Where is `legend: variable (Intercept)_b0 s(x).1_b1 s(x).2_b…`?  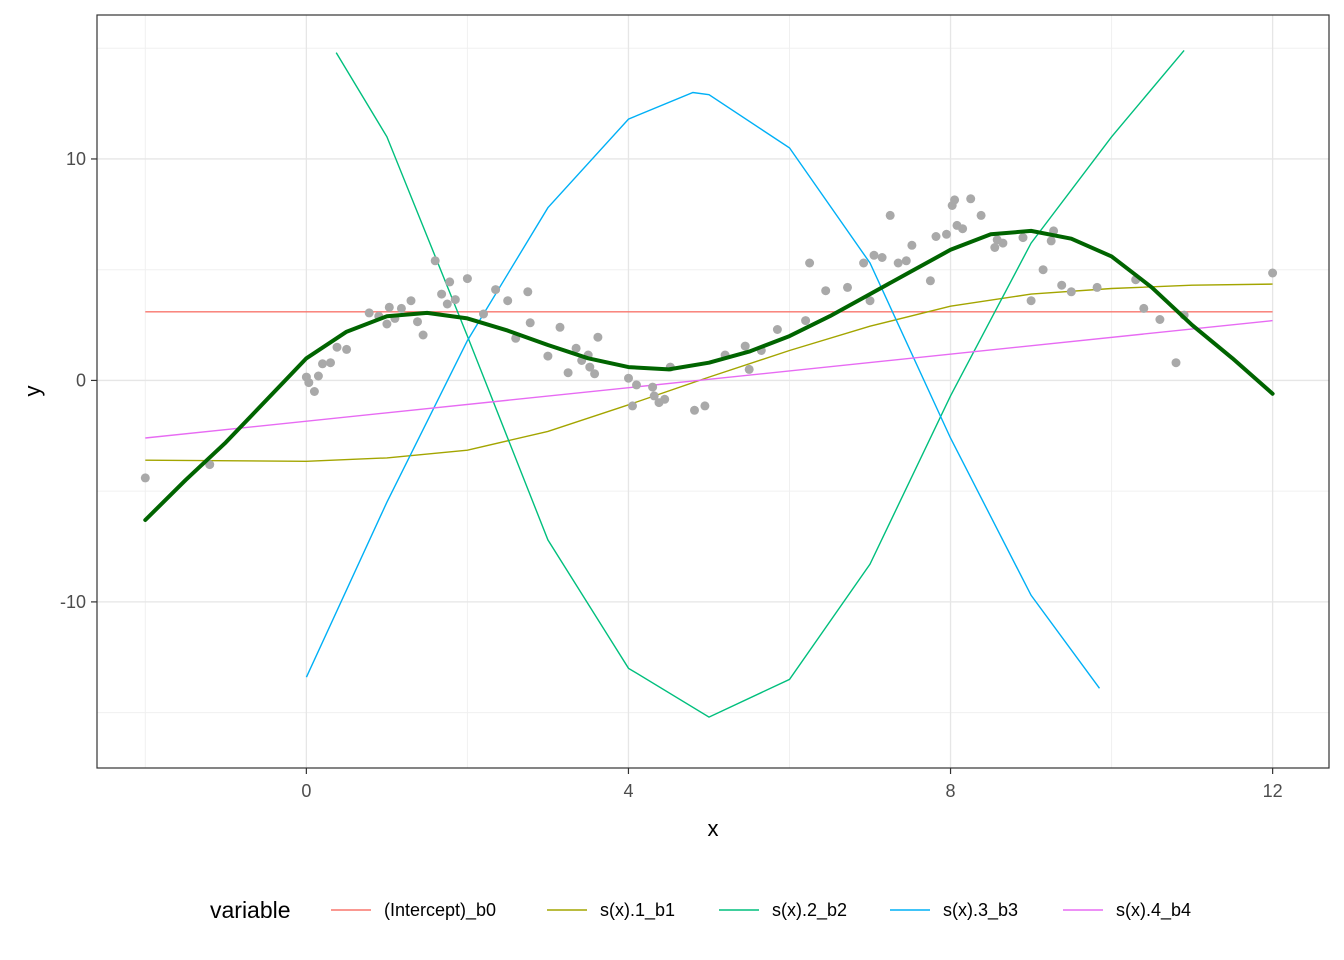
legend: variable (Intercept)_b0 s(x).1_b1 s(x).2_b… is located at coordinates (700, 910).